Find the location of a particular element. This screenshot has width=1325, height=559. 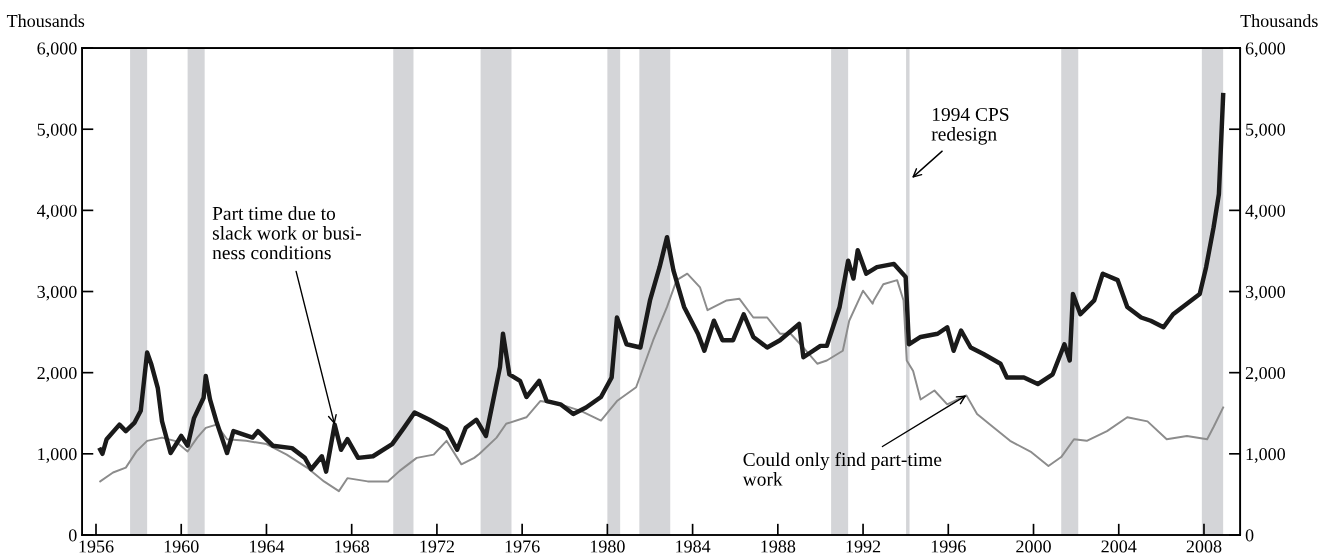

y-tick-label: 1,000 is located at coordinates (57, 455).